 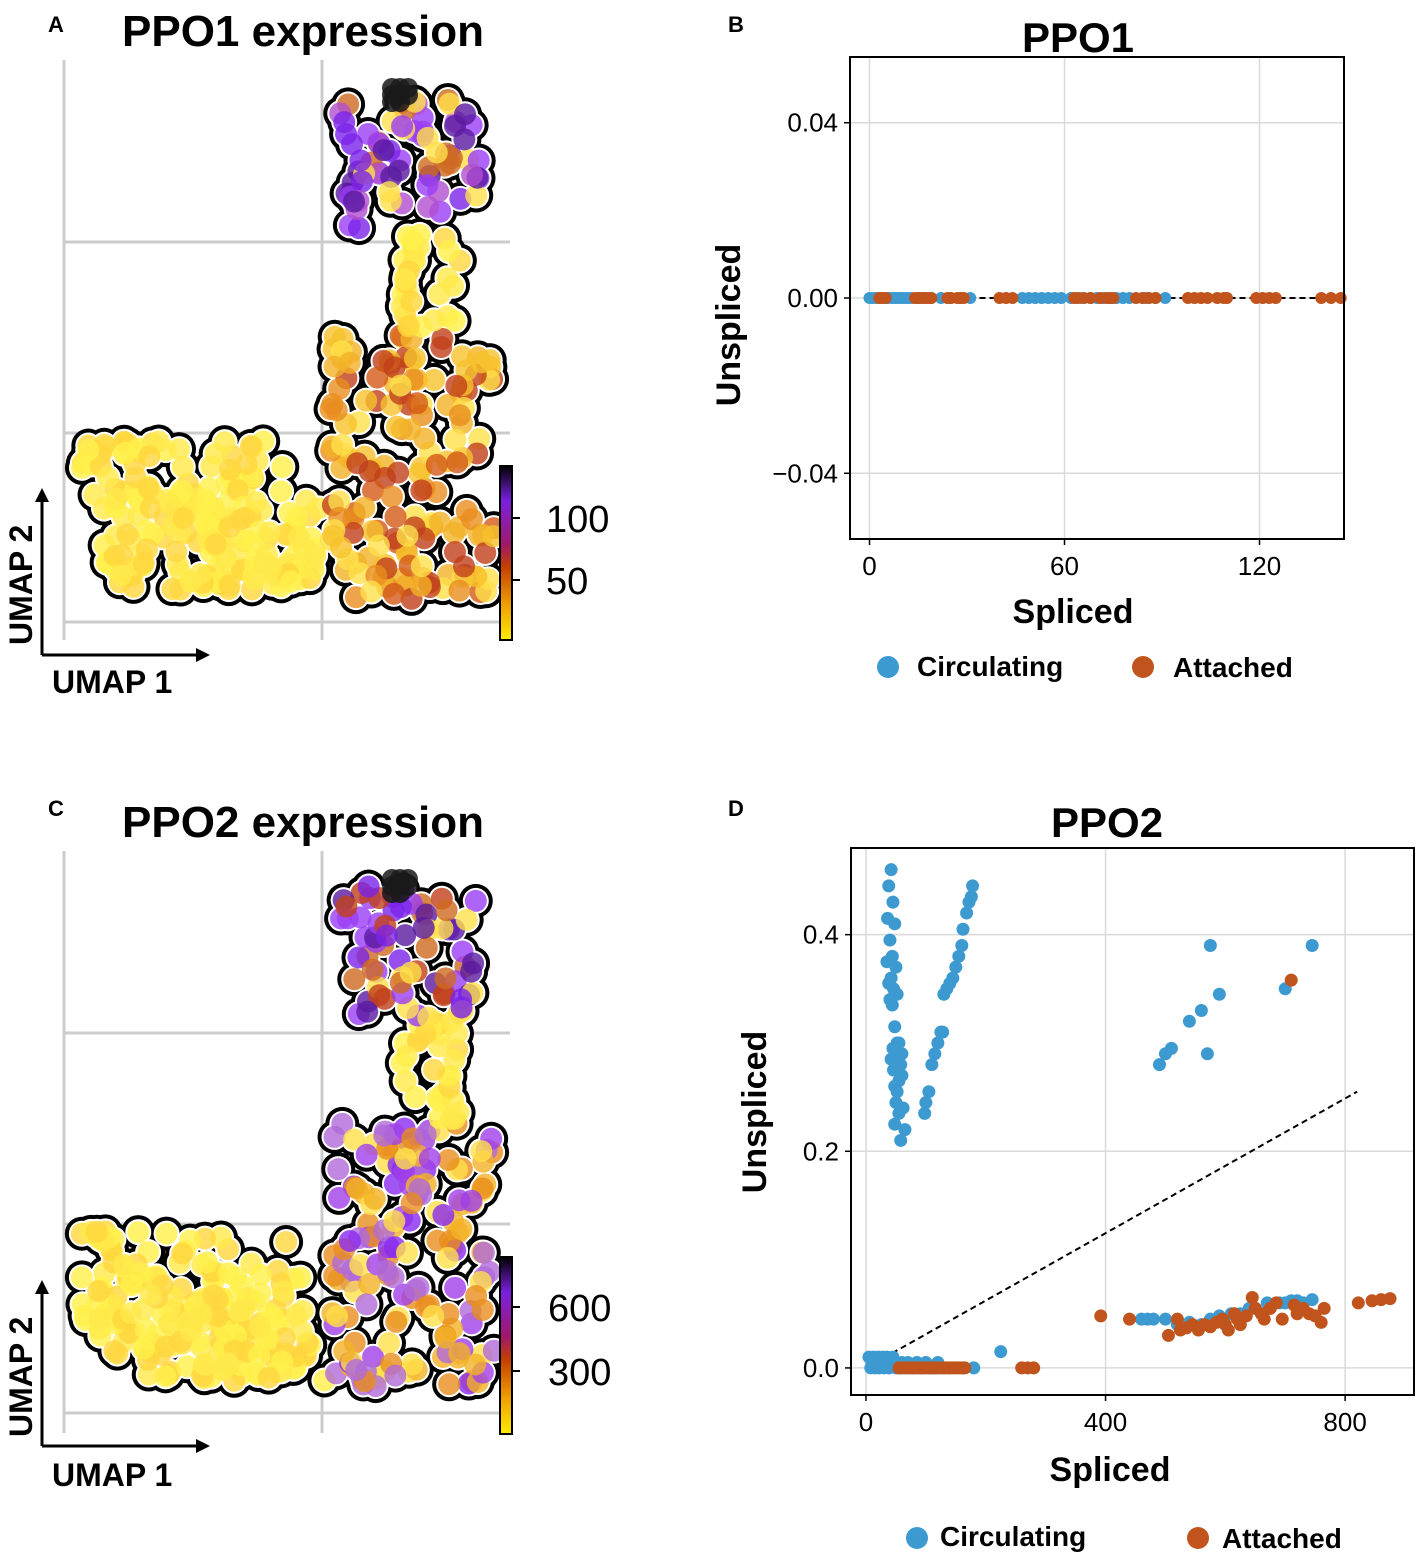 What do you see at coordinates (303, 31) in the screenshot?
I see `panel-a-title: PPO1 expression` at bounding box center [303, 31].